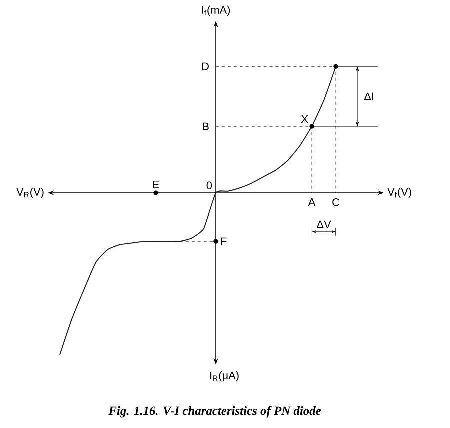 Image resolution: width=450 pixels, height=428 pixels. I want to click on annotation: X, so click(304, 120).